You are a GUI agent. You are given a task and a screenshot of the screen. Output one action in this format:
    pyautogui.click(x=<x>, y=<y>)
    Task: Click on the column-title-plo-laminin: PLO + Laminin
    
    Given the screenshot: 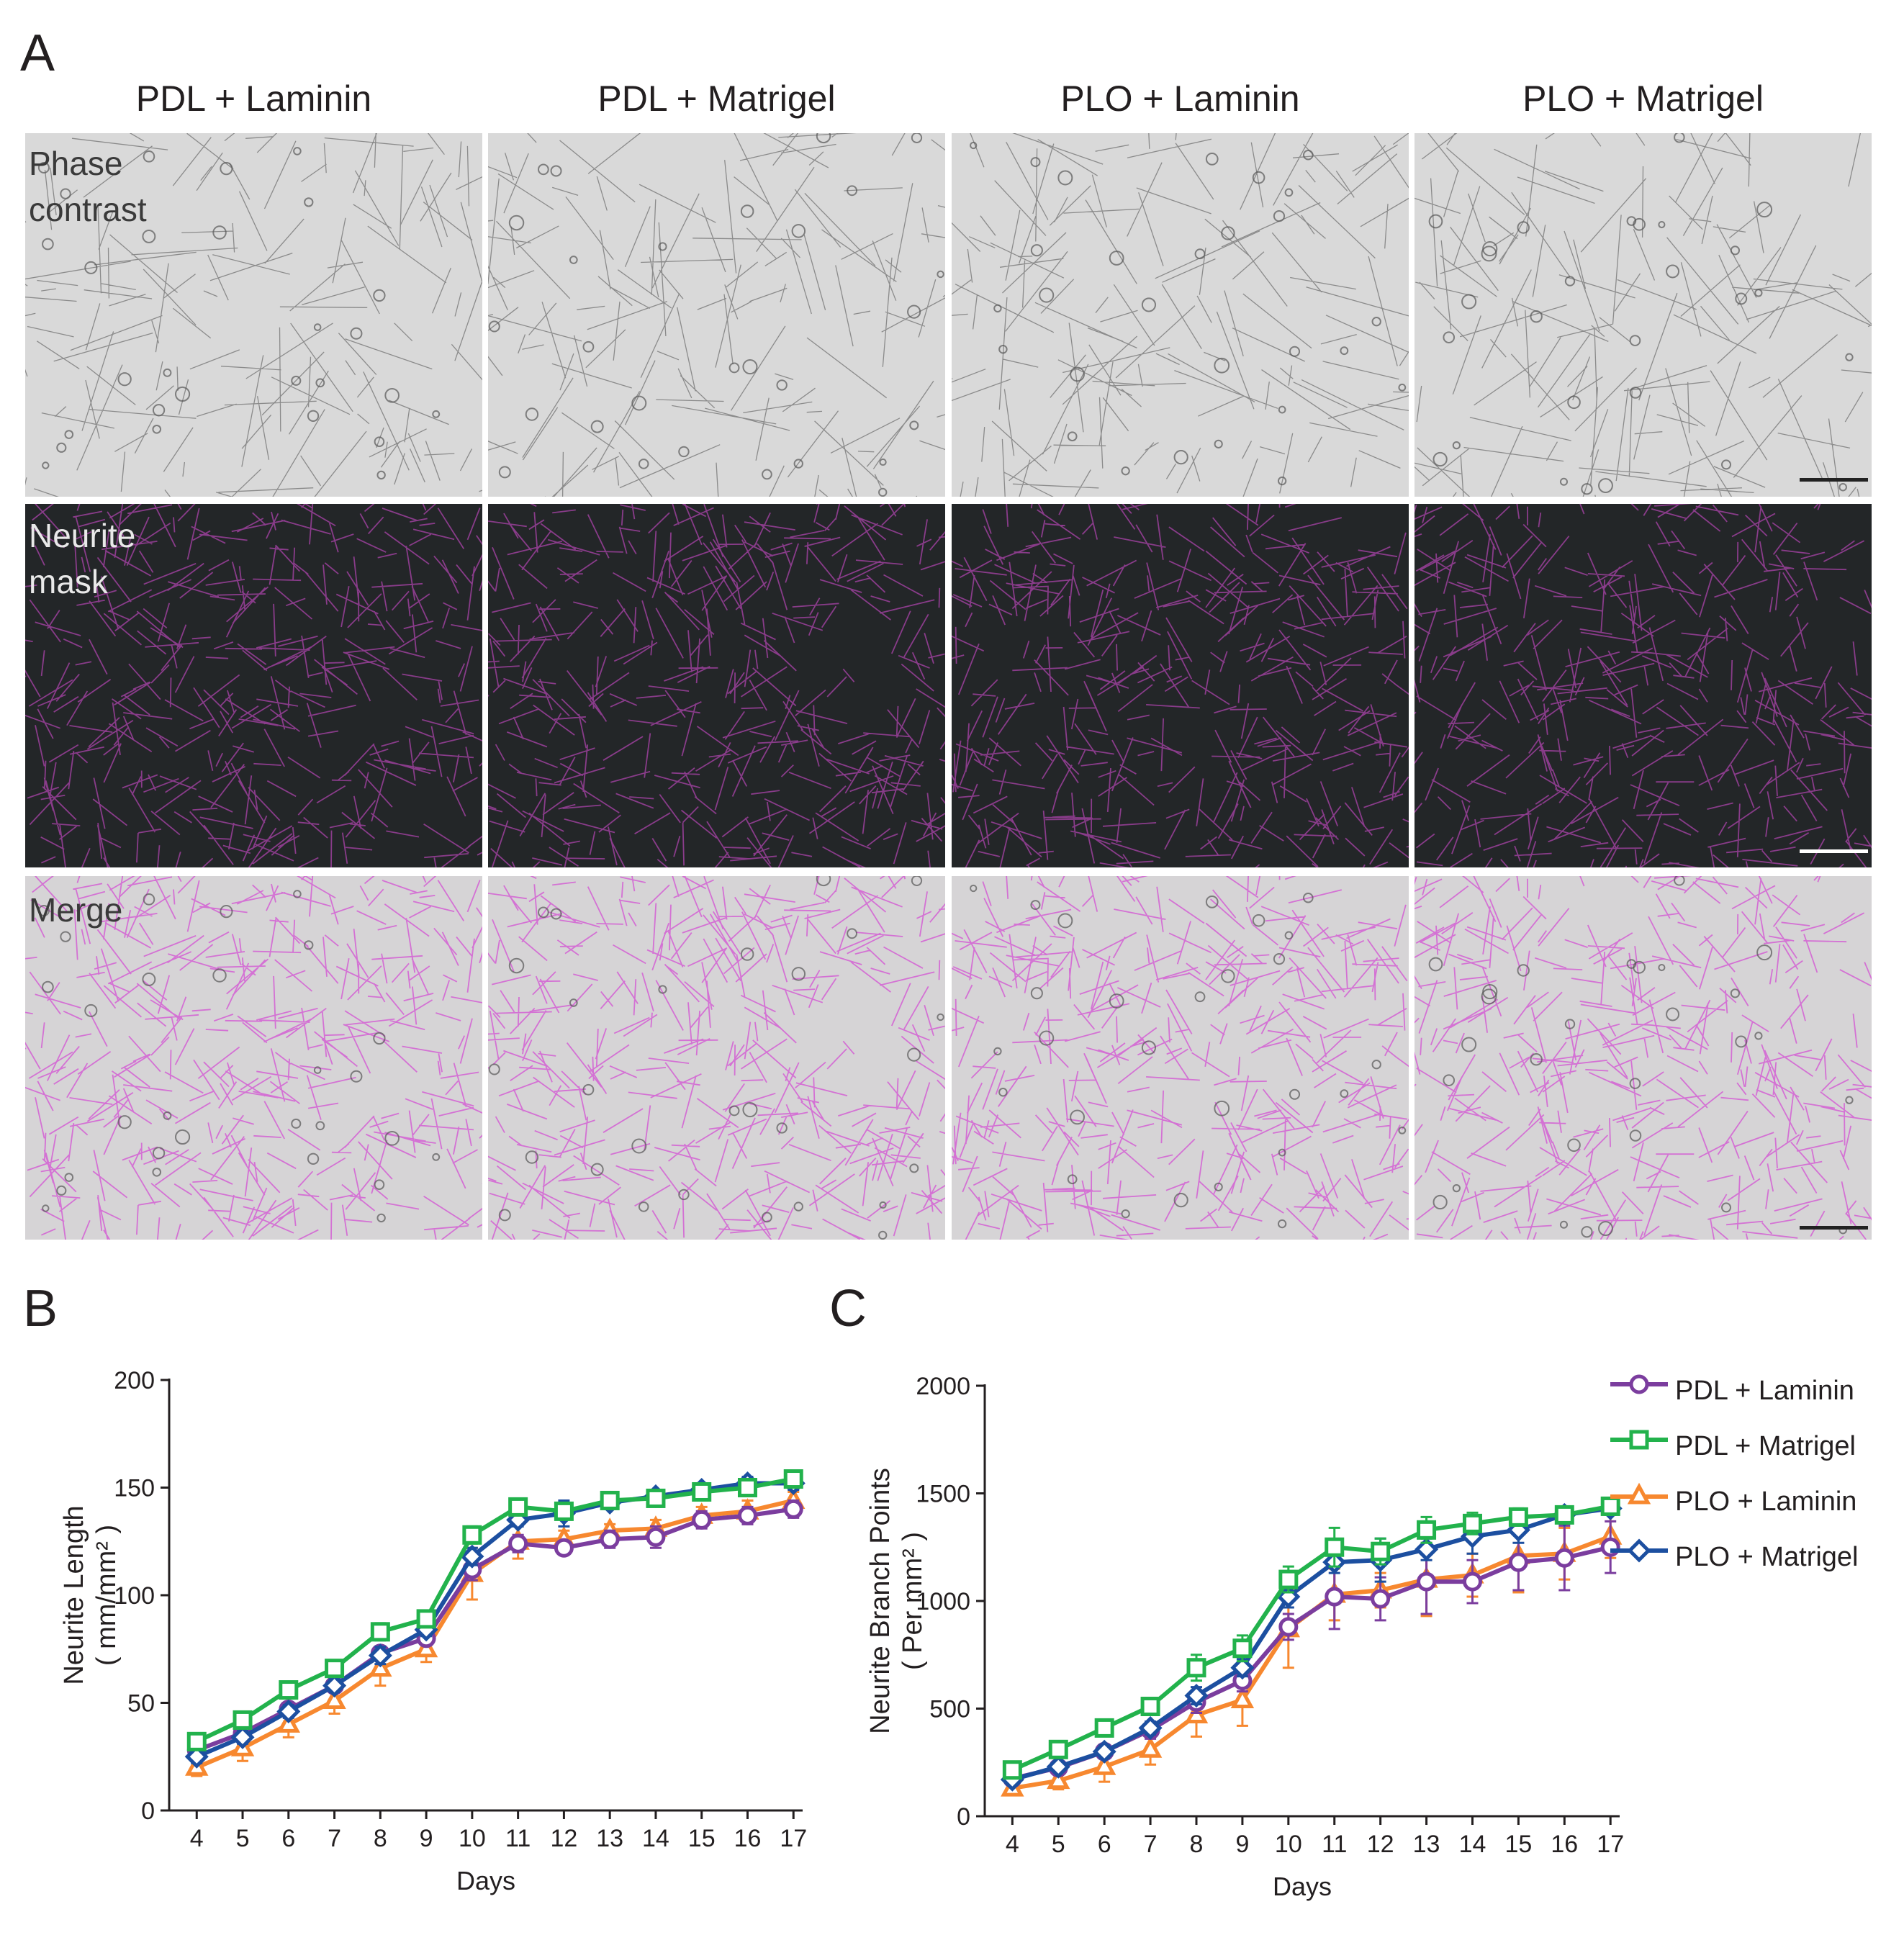 What is the action you would take?
    pyautogui.click(x=1180, y=98)
    